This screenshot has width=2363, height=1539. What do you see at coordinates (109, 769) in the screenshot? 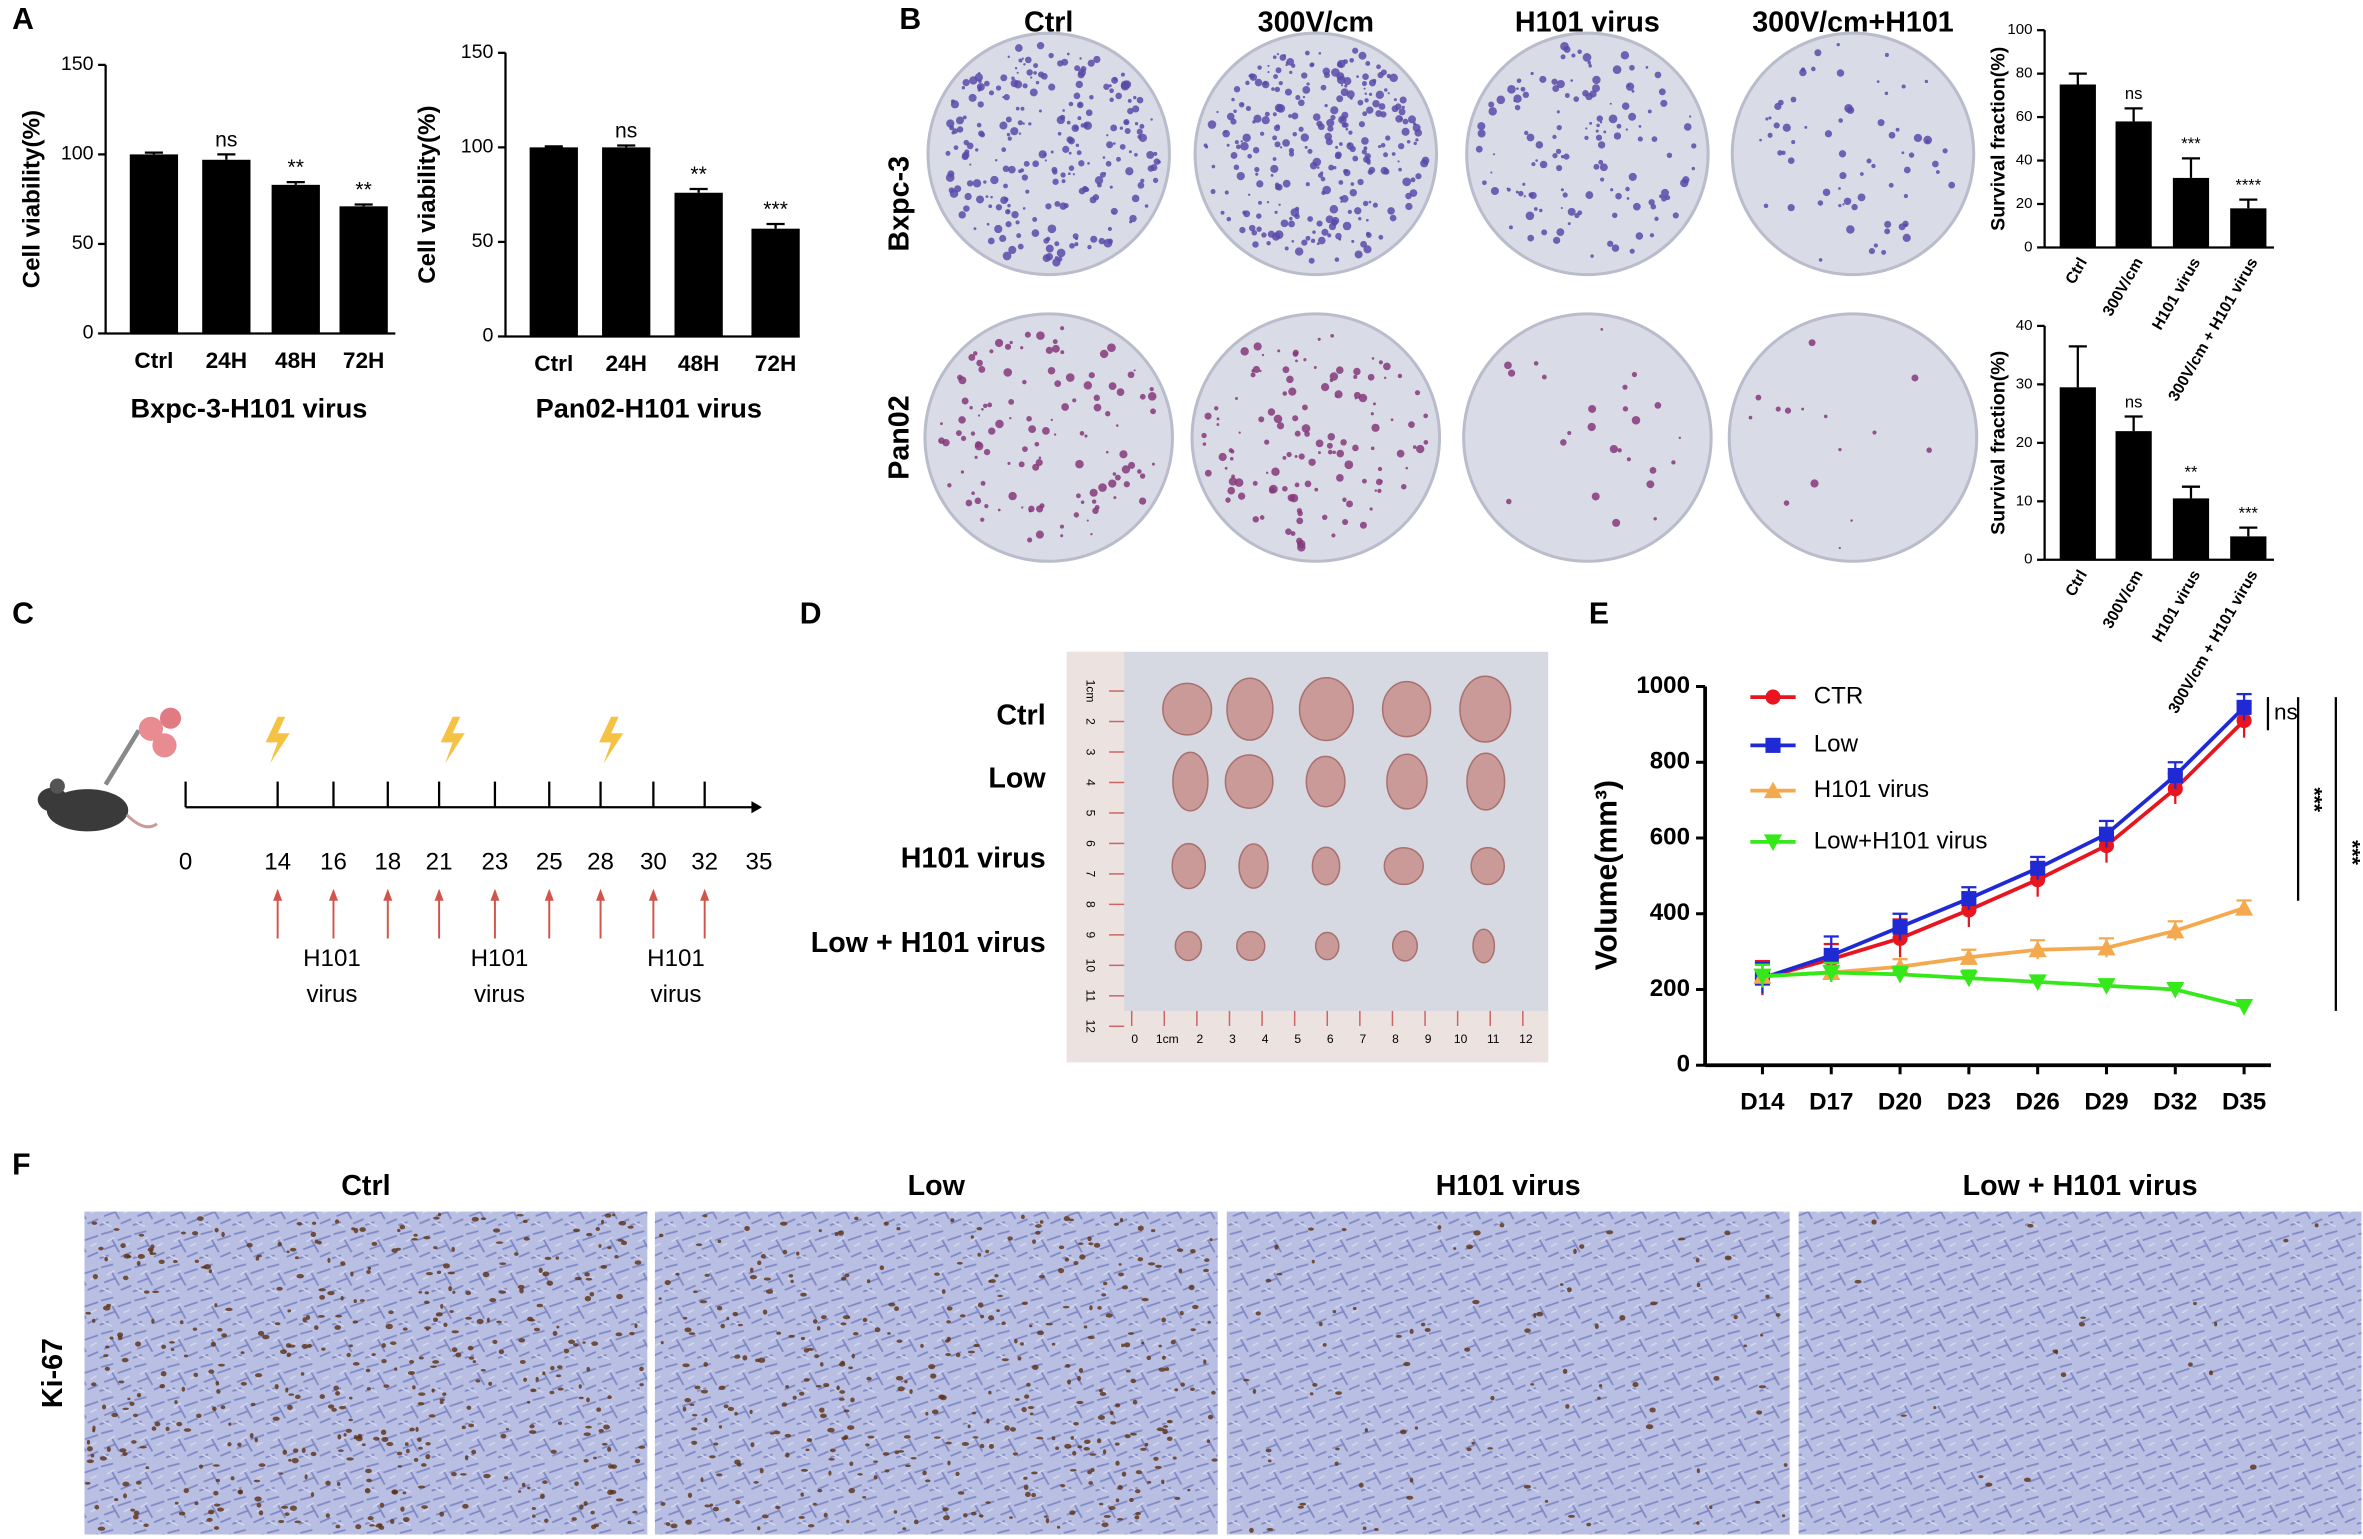
I see `mouse-illustration` at bounding box center [109, 769].